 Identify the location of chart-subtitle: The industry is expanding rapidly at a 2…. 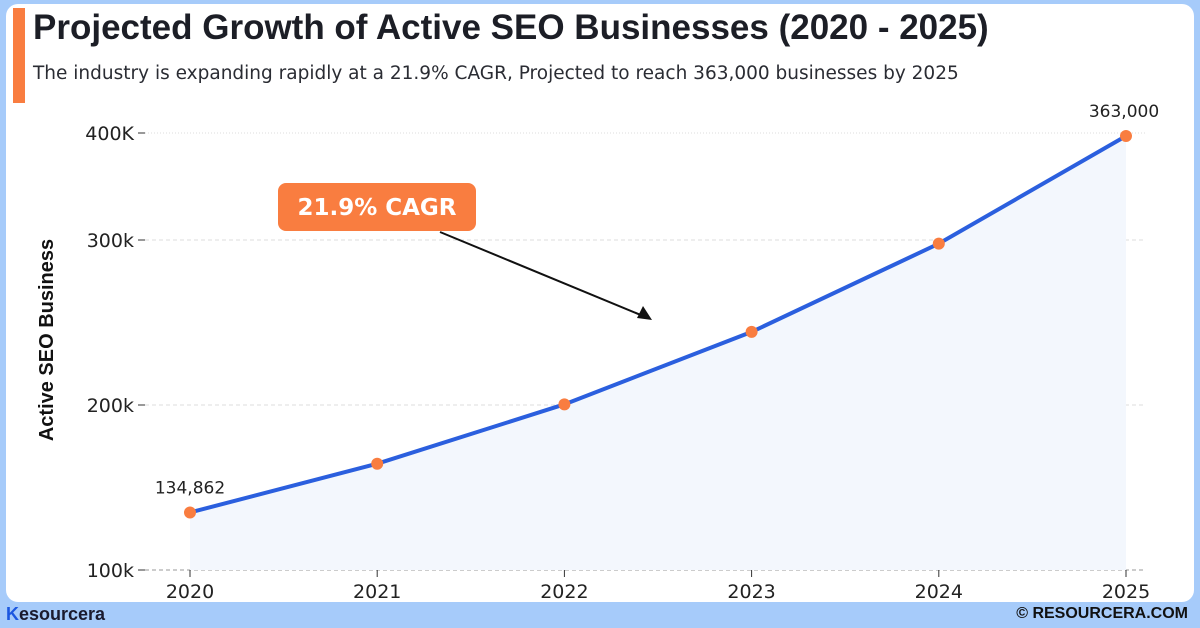
(496, 73).